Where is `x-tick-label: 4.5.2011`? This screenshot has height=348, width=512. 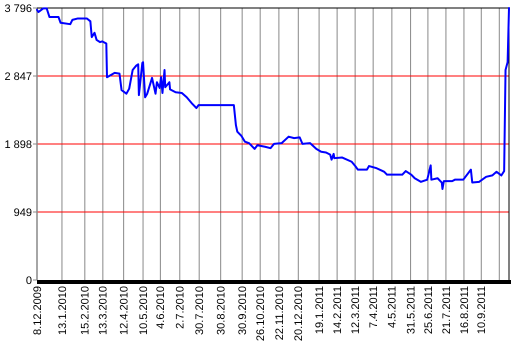
x-tick-label: 4.5.2011 is located at coordinates (392, 307).